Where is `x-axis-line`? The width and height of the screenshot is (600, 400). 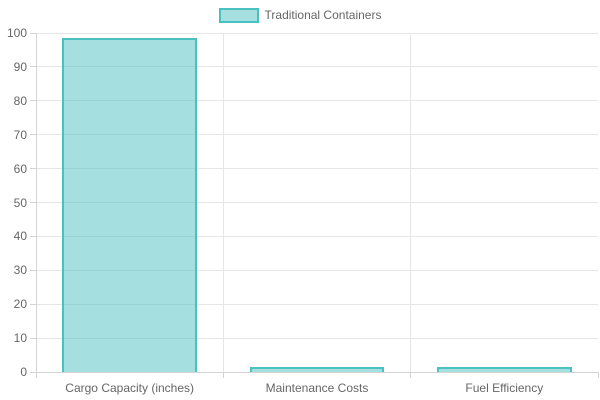 x-axis-line is located at coordinates (317, 372).